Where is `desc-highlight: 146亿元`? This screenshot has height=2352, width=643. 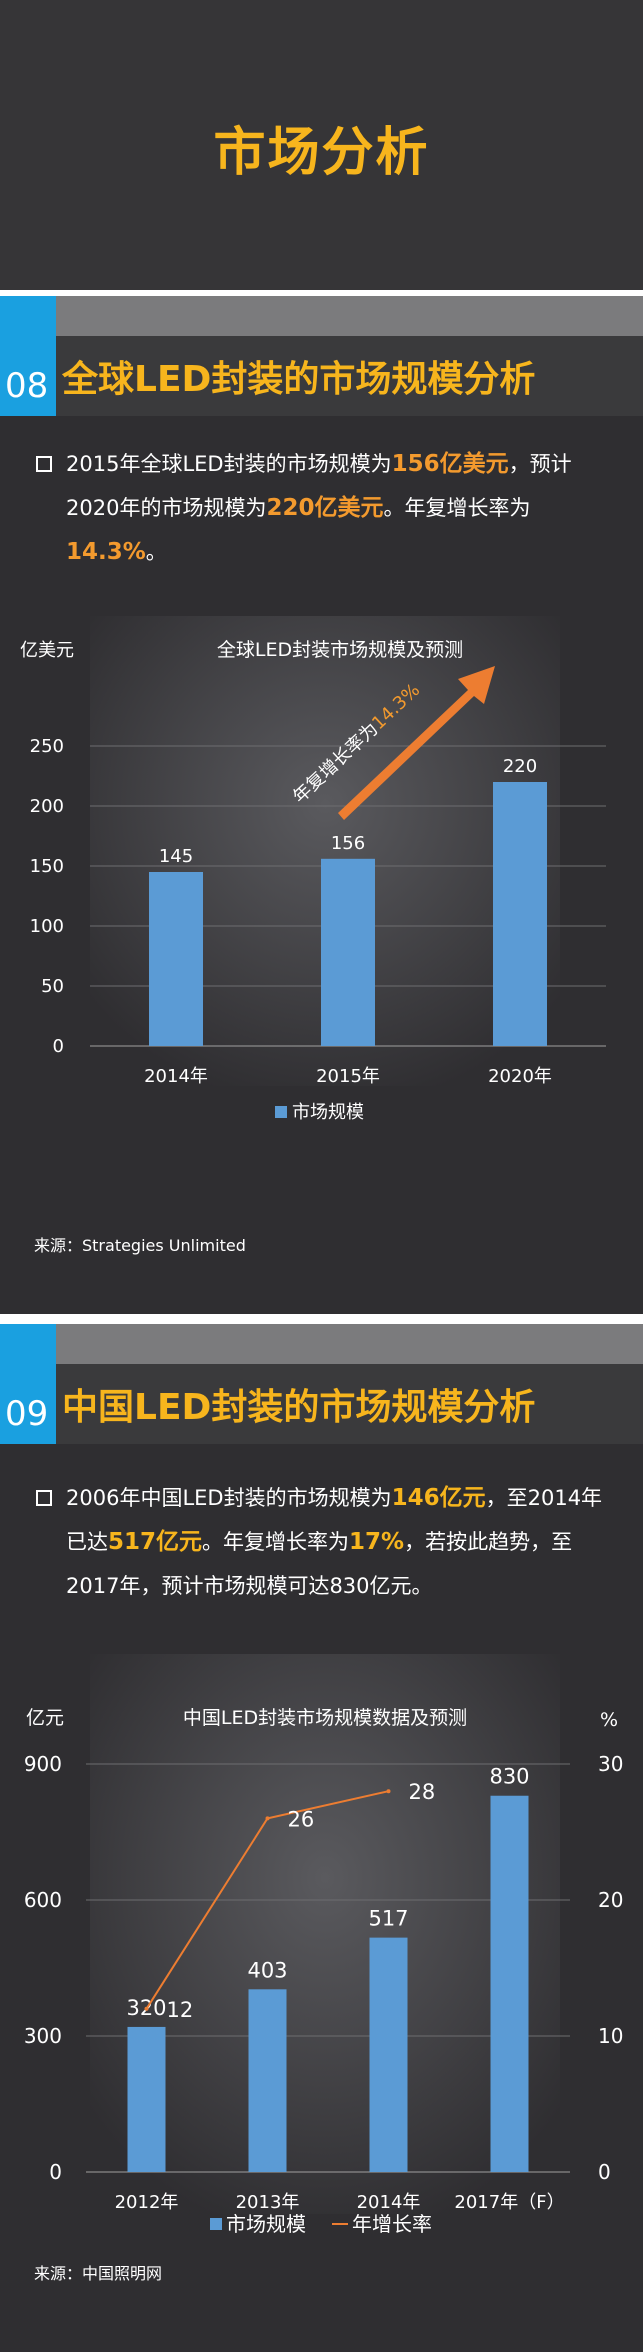
desc-highlight: 146亿元 is located at coordinates (438, 1498).